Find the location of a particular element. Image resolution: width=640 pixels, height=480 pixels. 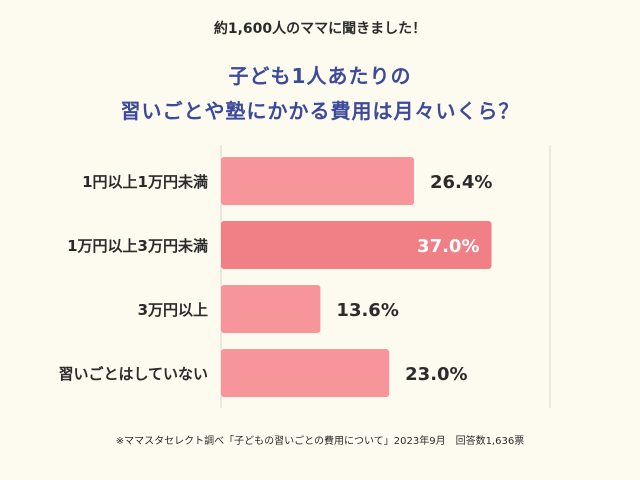

value-label-2: 13.6% is located at coordinates (367, 310).